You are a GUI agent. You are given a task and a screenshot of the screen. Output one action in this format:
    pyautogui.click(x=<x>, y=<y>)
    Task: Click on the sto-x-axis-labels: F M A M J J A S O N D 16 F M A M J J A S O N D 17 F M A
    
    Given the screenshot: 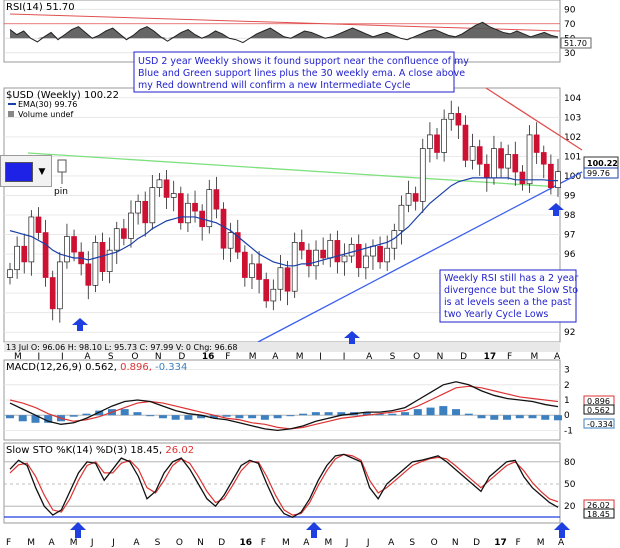 What is the action you would take?
    pyautogui.click(x=285, y=543)
    